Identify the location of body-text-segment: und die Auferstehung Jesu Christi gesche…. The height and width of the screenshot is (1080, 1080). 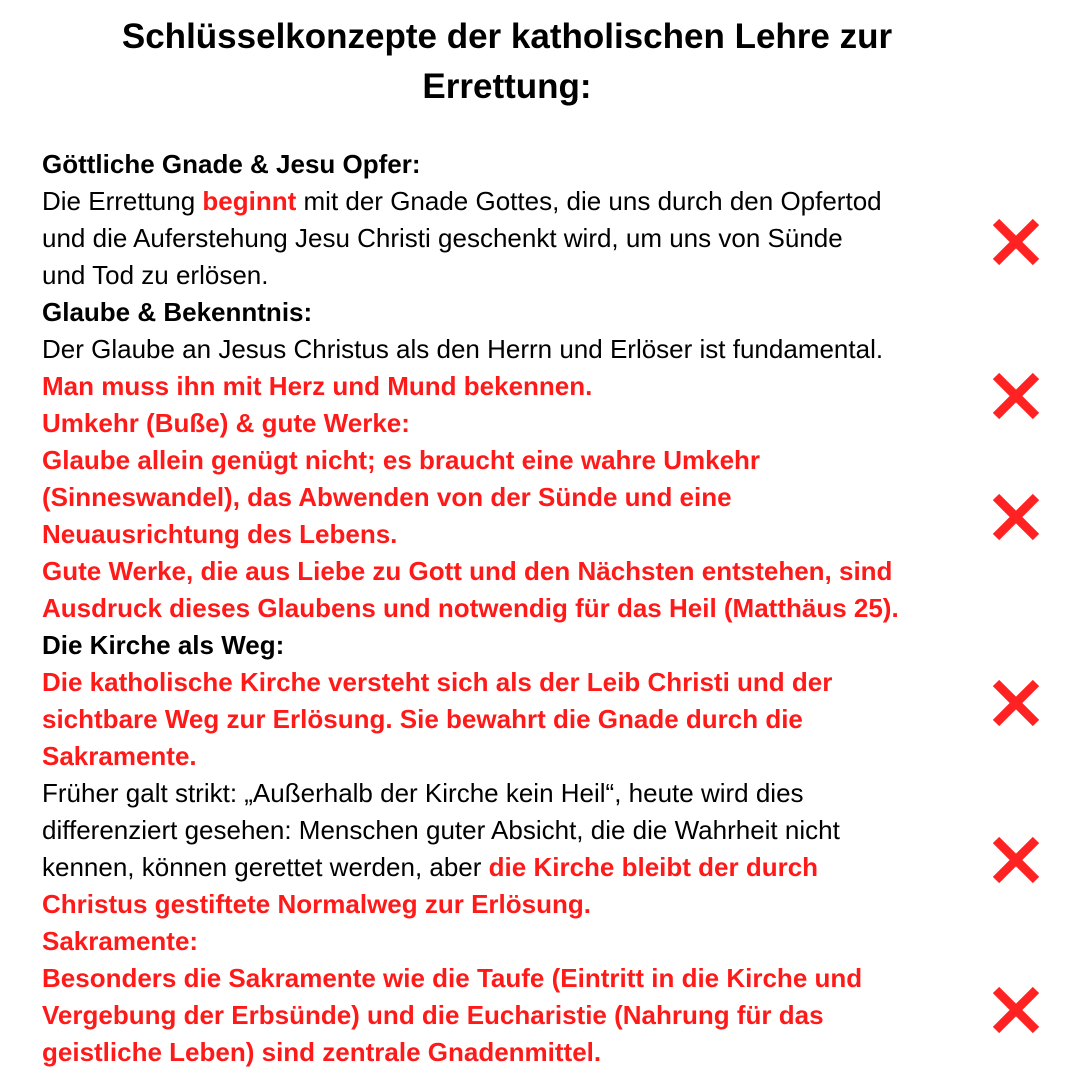
(442, 238).